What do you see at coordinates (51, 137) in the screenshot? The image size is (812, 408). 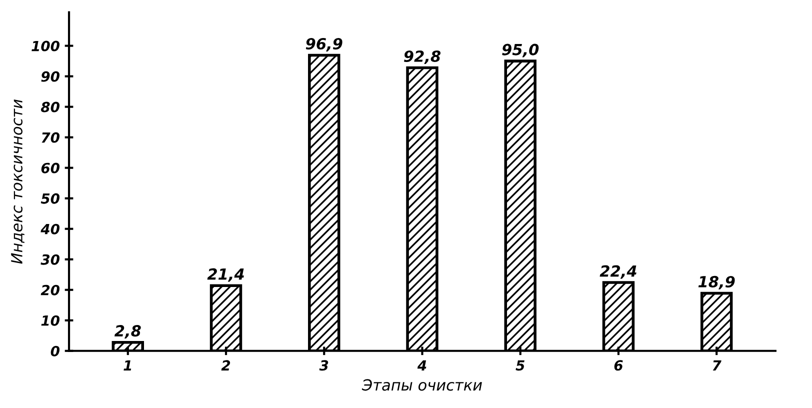 I see `y-tick-label: 70` at bounding box center [51, 137].